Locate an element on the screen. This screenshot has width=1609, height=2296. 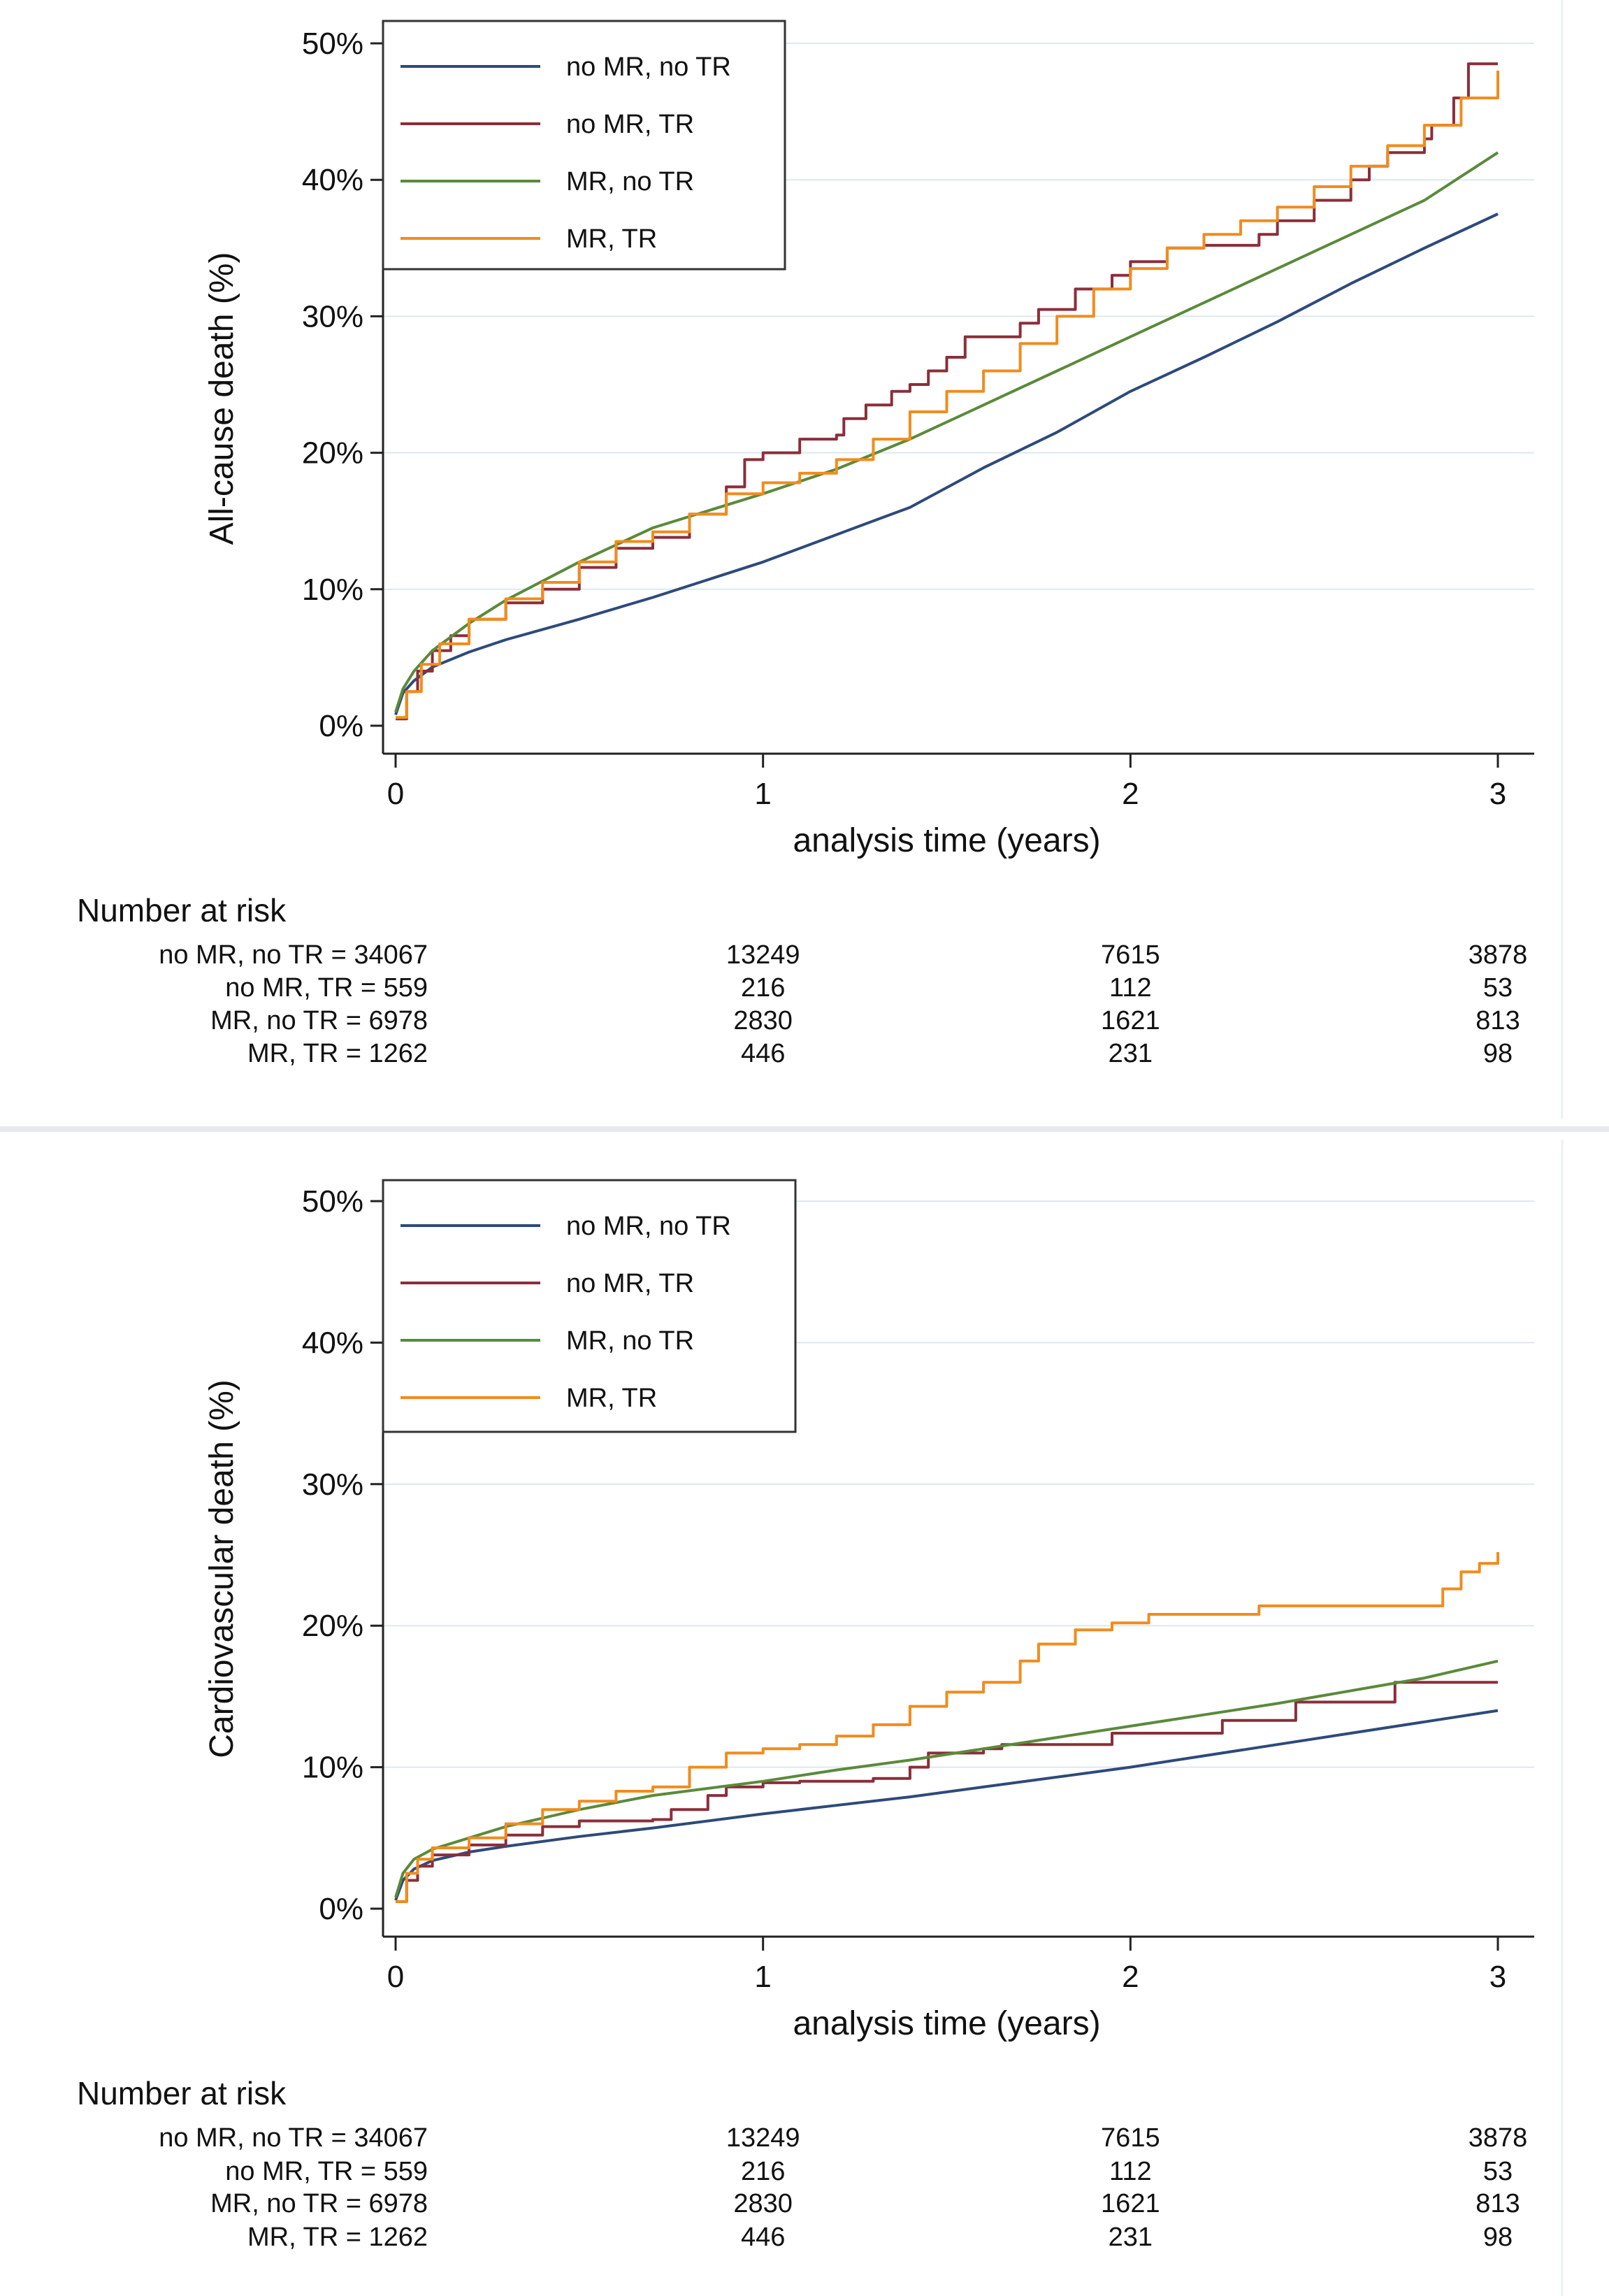
y-axis-title: All-cause death (%) is located at coordinates (221, 398).